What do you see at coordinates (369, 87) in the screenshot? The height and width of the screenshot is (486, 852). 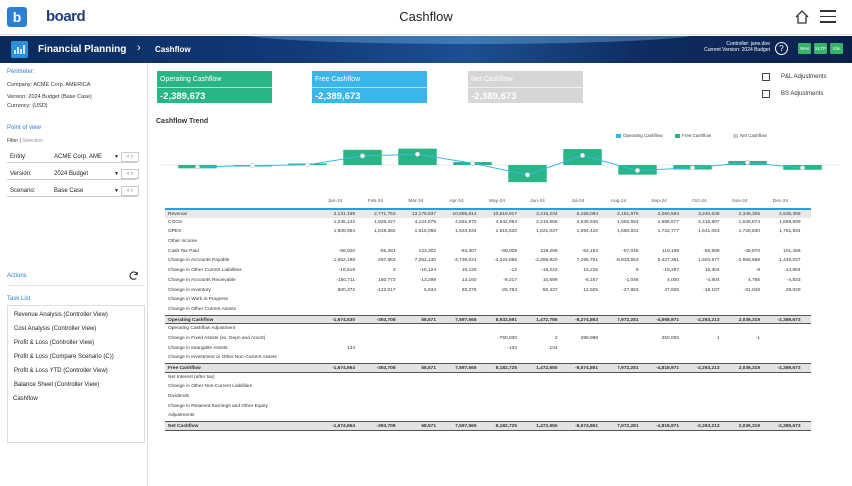 I see `kpi-free-cashflow: Free Cashflow -2,389,673` at bounding box center [369, 87].